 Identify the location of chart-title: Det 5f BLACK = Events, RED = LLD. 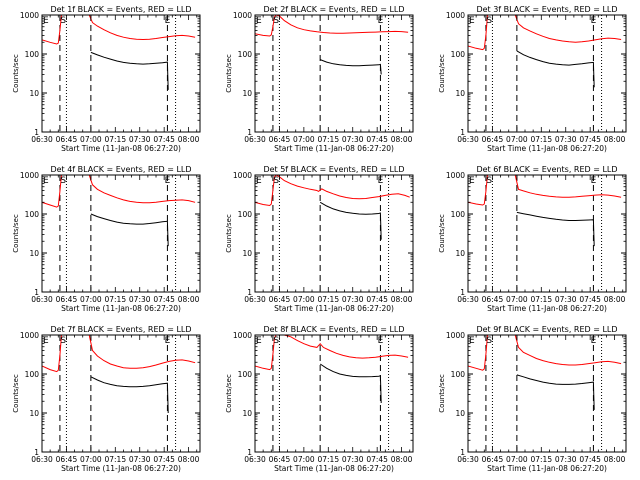
(333, 169).